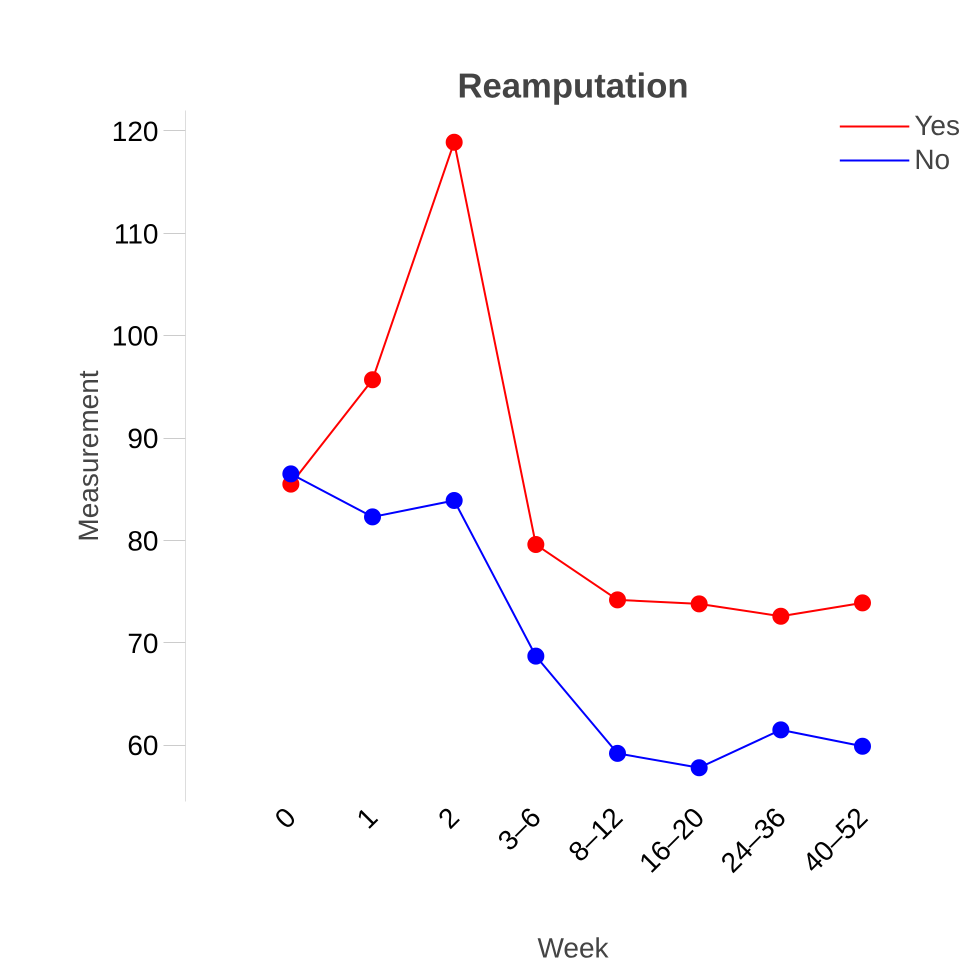 The height and width of the screenshot is (966, 975). I want to click on y-tick-label: 110, so click(136, 234).